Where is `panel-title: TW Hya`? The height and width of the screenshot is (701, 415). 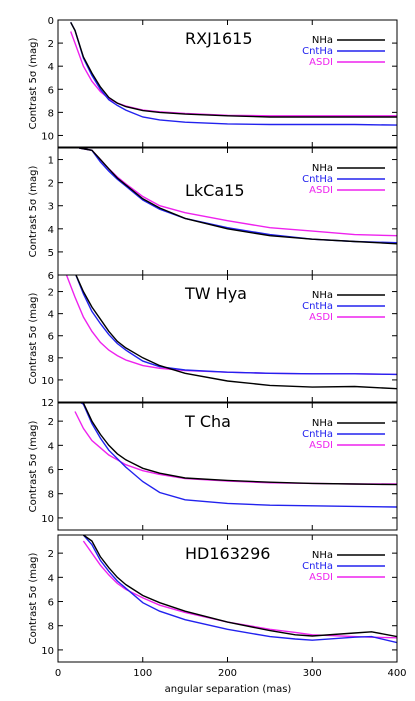 panel-title: TW Hya is located at coordinates (215, 293).